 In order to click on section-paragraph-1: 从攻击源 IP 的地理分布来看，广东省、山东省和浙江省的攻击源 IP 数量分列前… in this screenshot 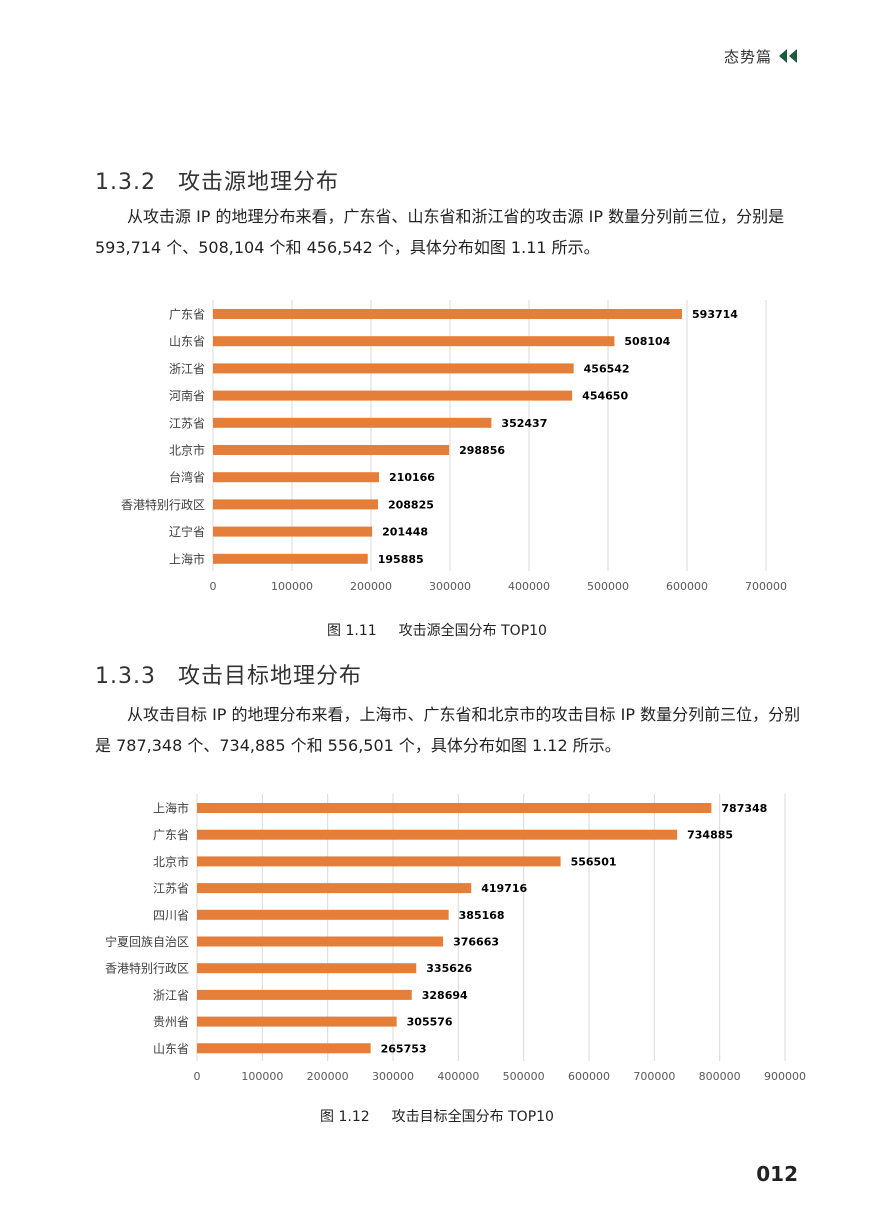, I will do `click(440, 232)`.